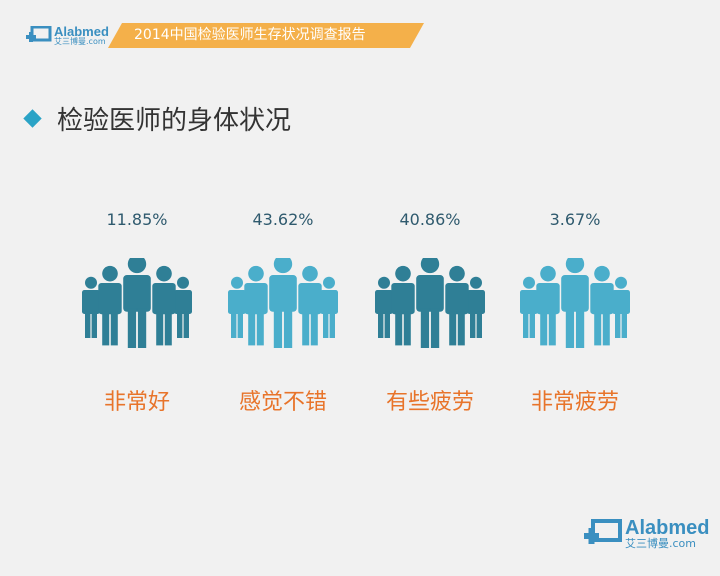  I want to click on section-title: 检验医师的身体状况, so click(157, 118).